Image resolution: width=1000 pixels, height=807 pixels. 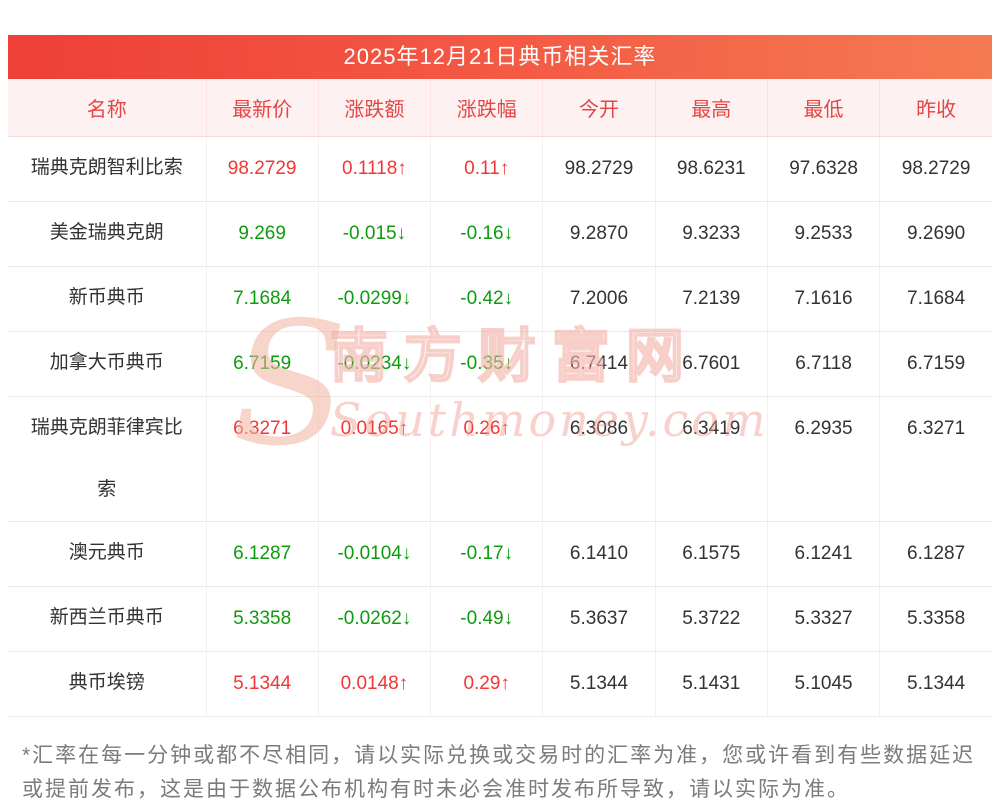 What do you see at coordinates (824, 169) in the screenshot?
I see `cell-low: 97.6328` at bounding box center [824, 169].